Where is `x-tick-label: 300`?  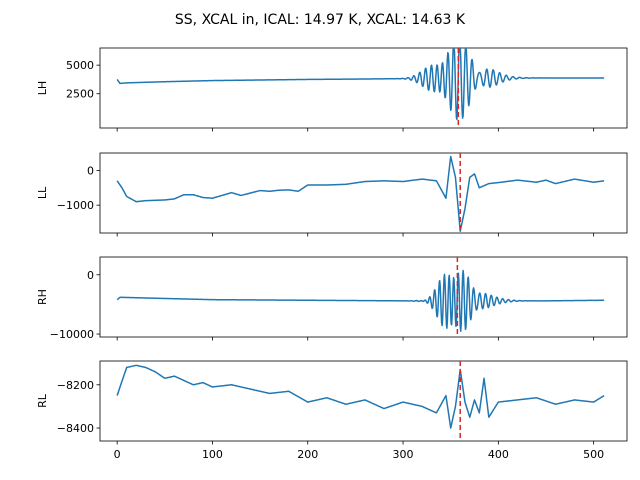 x-tick-label: 300 is located at coordinates (403, 454).